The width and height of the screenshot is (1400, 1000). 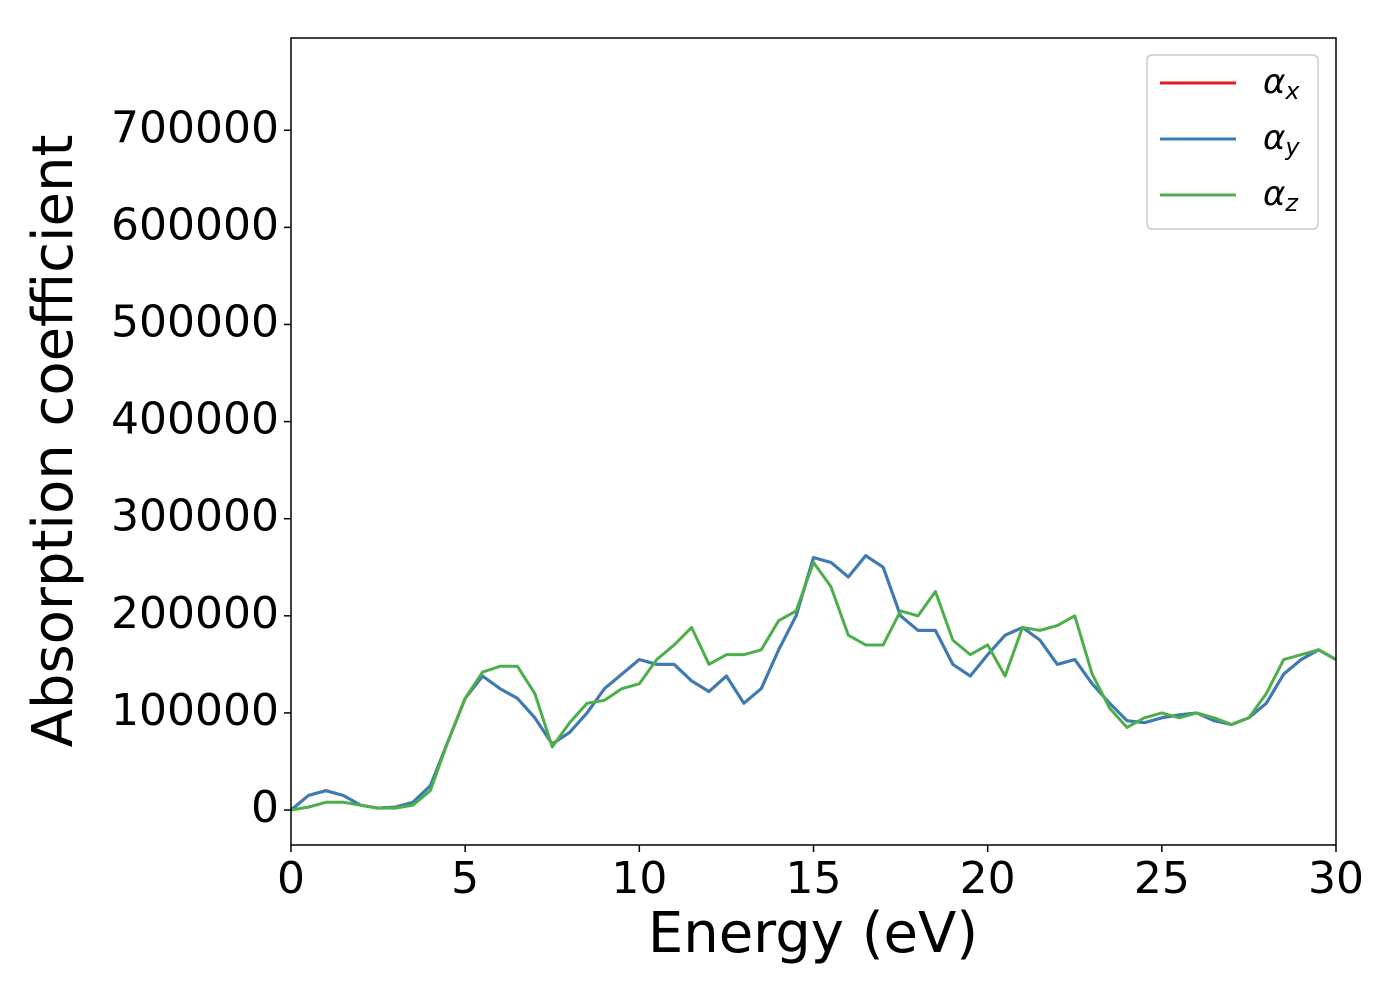 I want to click on y-tick-label: 600000, so click(x=195, y=224).